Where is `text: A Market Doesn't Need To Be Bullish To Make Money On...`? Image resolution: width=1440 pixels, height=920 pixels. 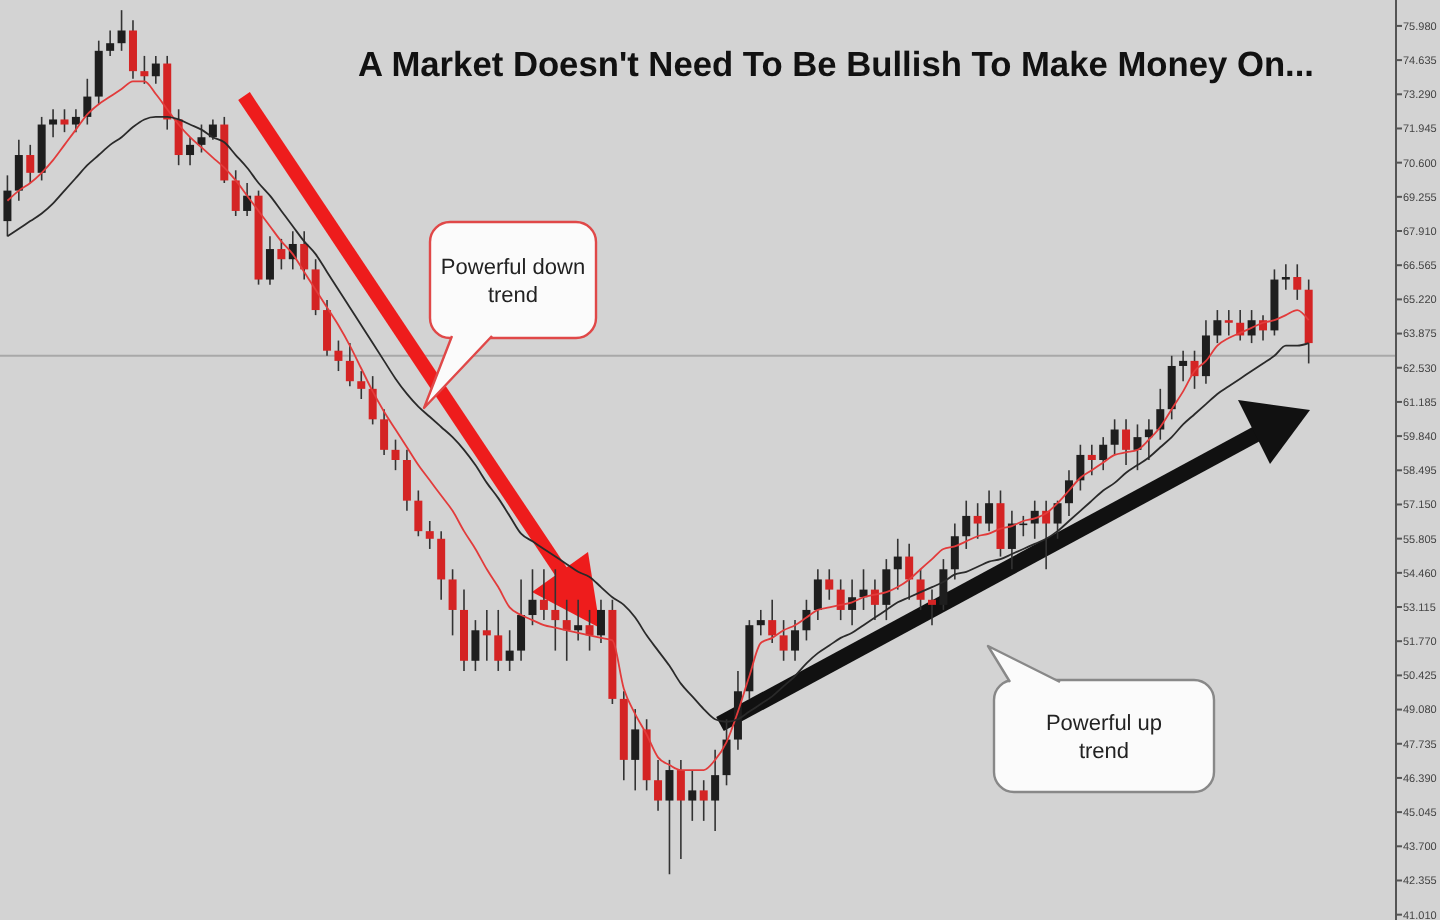
text: A Market Doesn't Need To Be Bullish To Make Money On... is located at coordinates (840, 64).